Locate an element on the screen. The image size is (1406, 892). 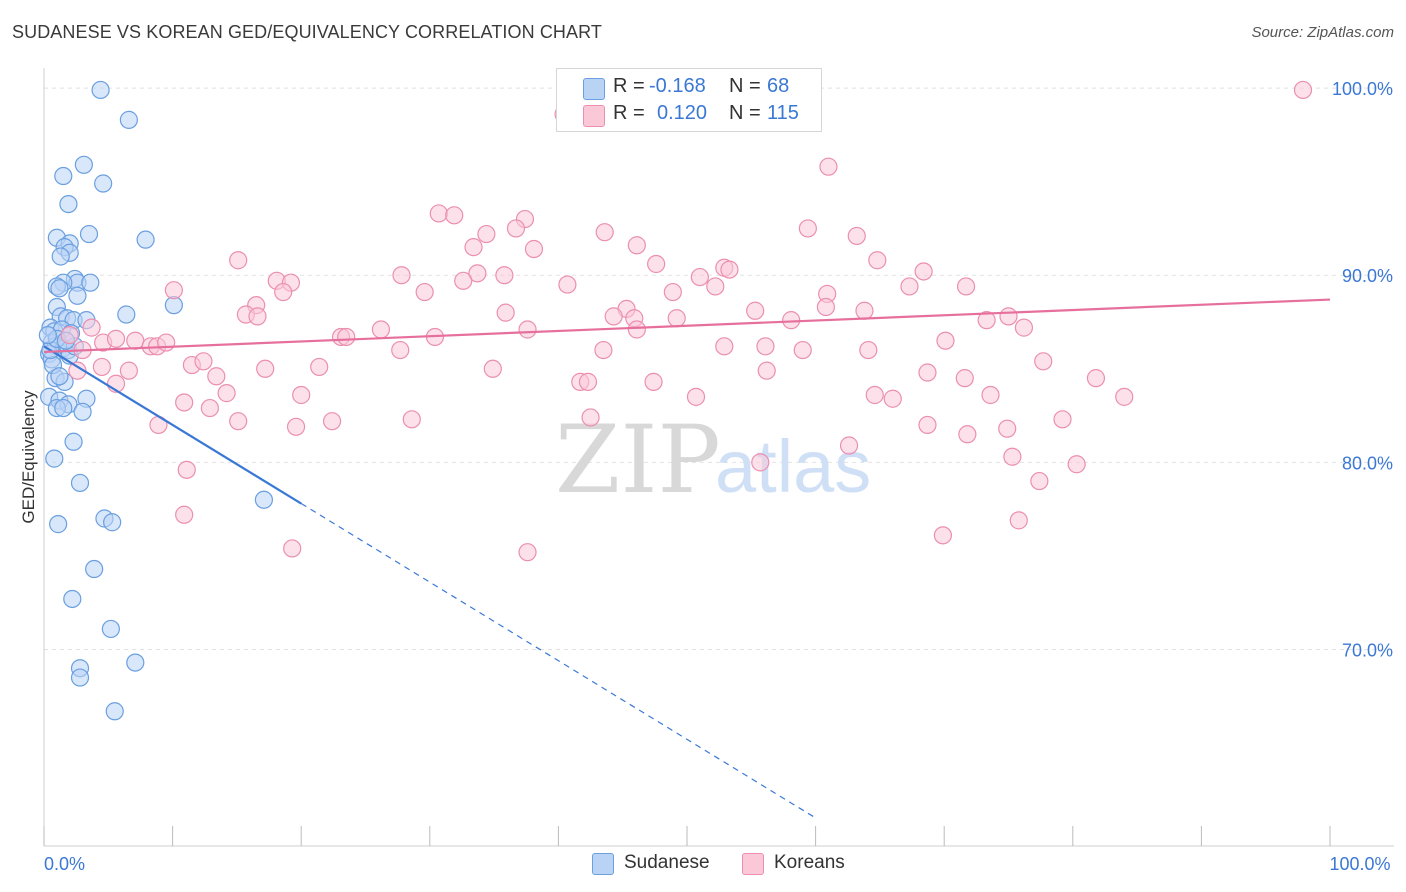
bottom-legend-koreans: Koreans is located at coordinates (802, 864).